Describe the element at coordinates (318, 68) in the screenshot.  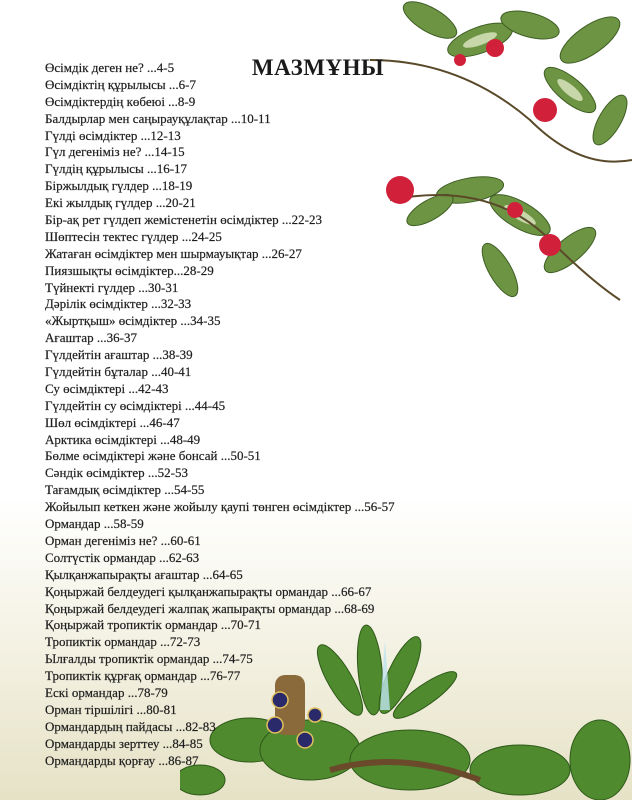
I see `page-title: МАЗМҰНЫ` at that location.